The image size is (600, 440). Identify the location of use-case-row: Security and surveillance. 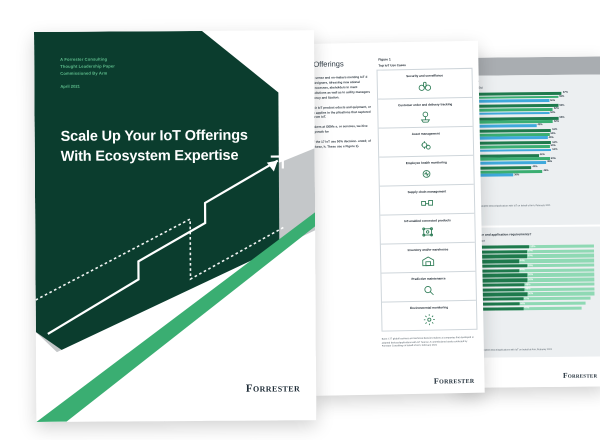
(425, 84).